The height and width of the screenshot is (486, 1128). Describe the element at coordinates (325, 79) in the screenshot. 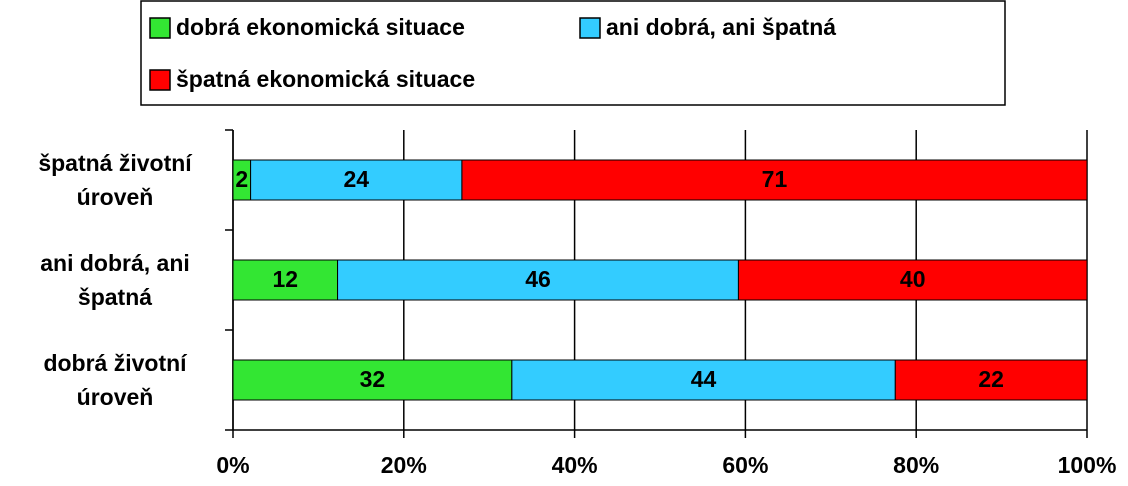

I see `legend-label: špatná ekonomická situace` at that location.